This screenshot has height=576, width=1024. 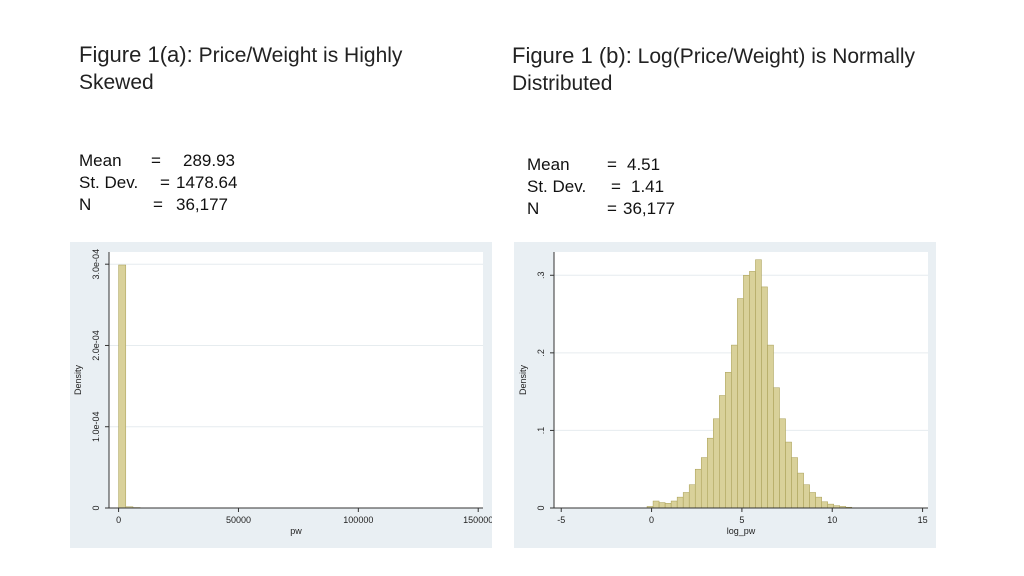 What do you see at coordinates (601, 209) in the screenshot?
I see `figure-b-stat-n: N = 36,177` at bounding box center [601, 209].